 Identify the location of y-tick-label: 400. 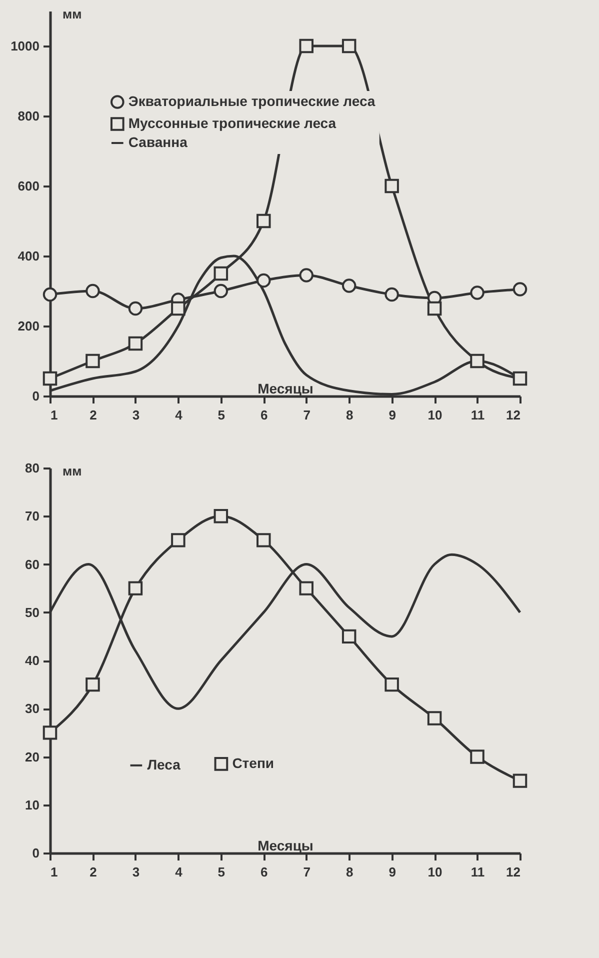
(29, 256).